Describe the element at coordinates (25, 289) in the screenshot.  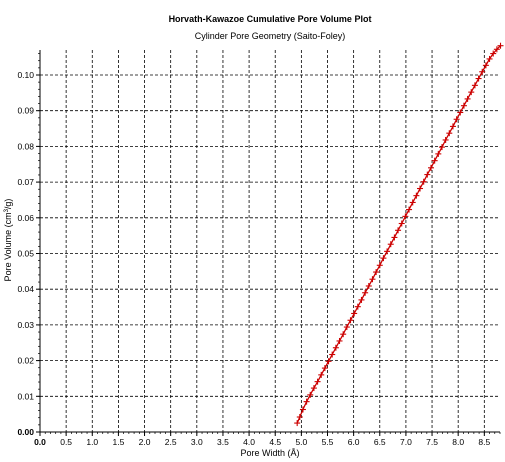
I see `y-tick-label: 0.04` at that location.